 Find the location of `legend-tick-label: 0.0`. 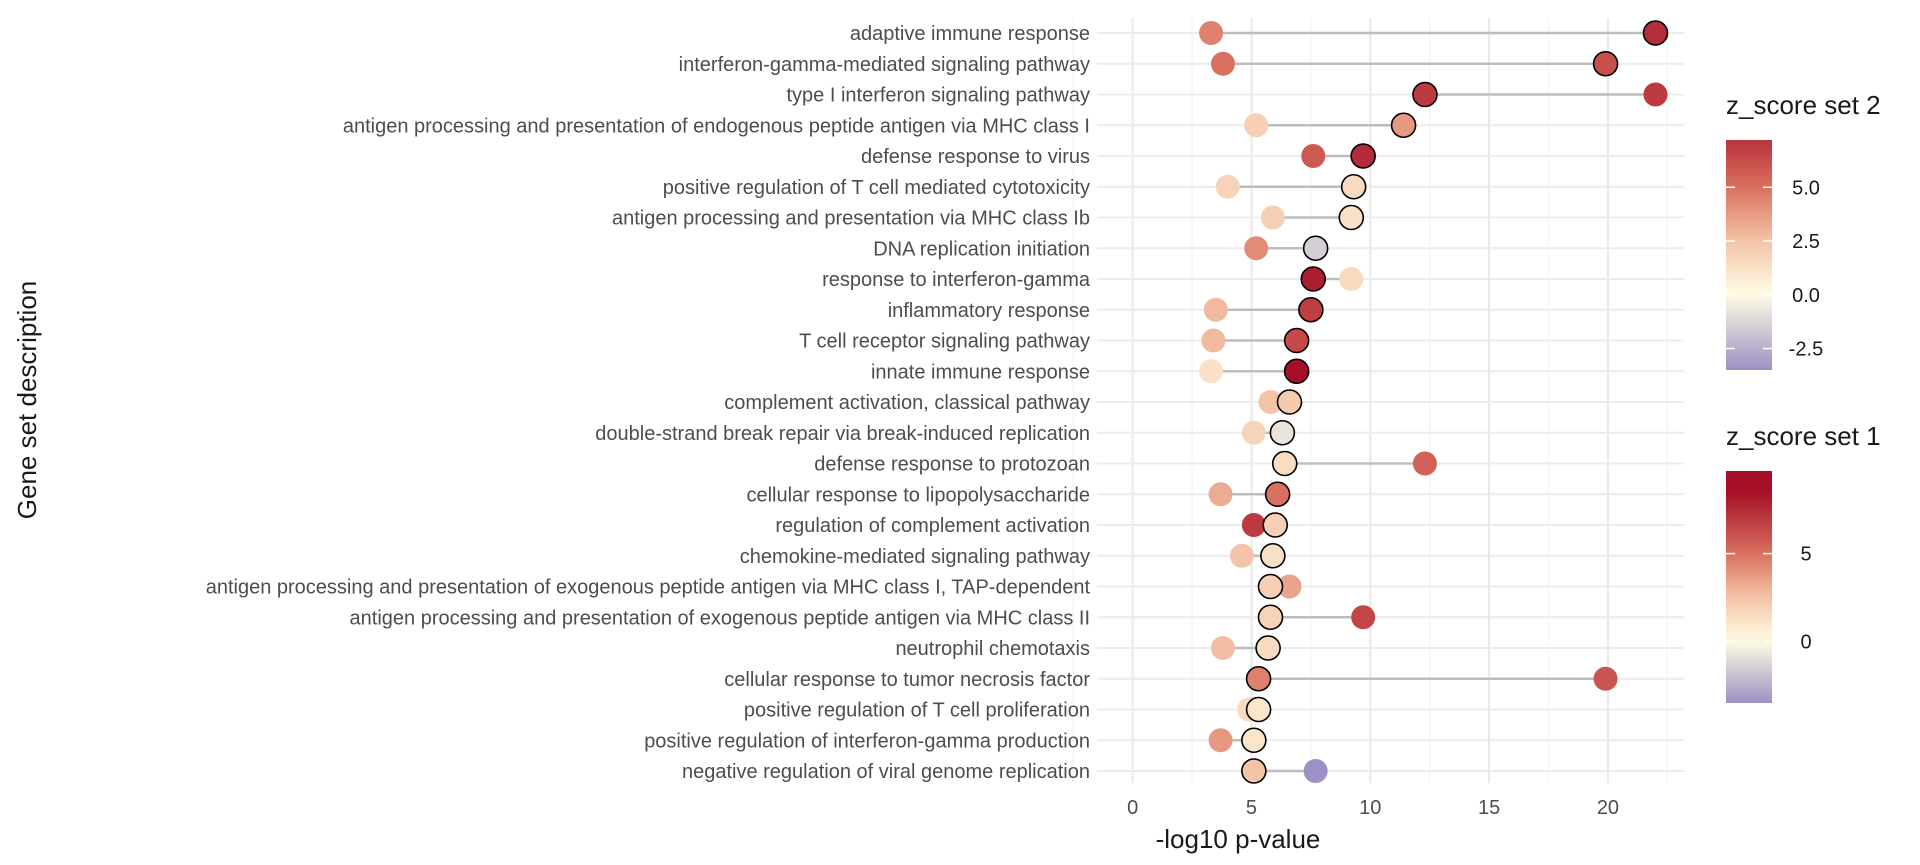

legend-tick-label: 0.0 is located at coordinates (1806, 296).